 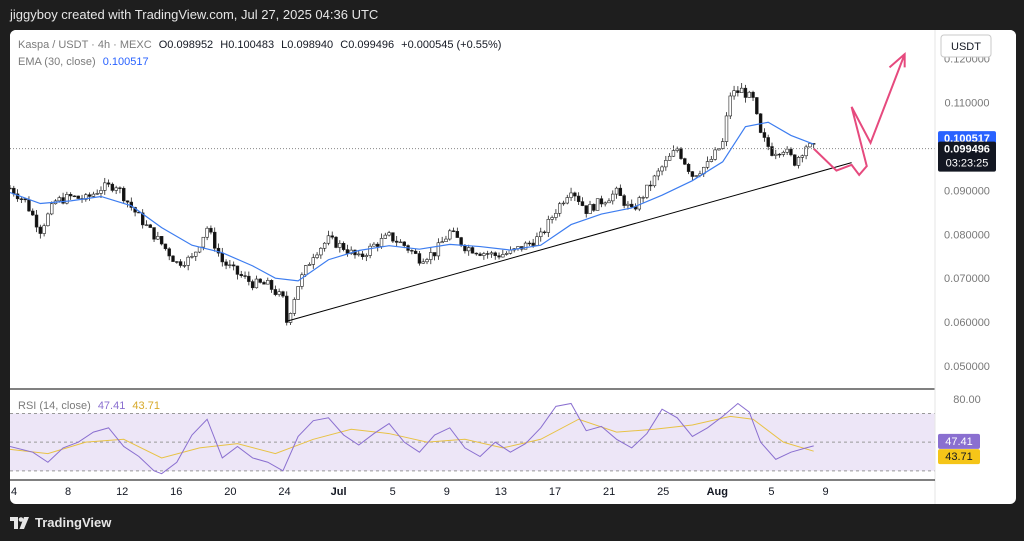 What do you see at coordinates (717, 492) in the screenshot?
I see `time-tick-label: Aug` at bounding box center [717, 492].